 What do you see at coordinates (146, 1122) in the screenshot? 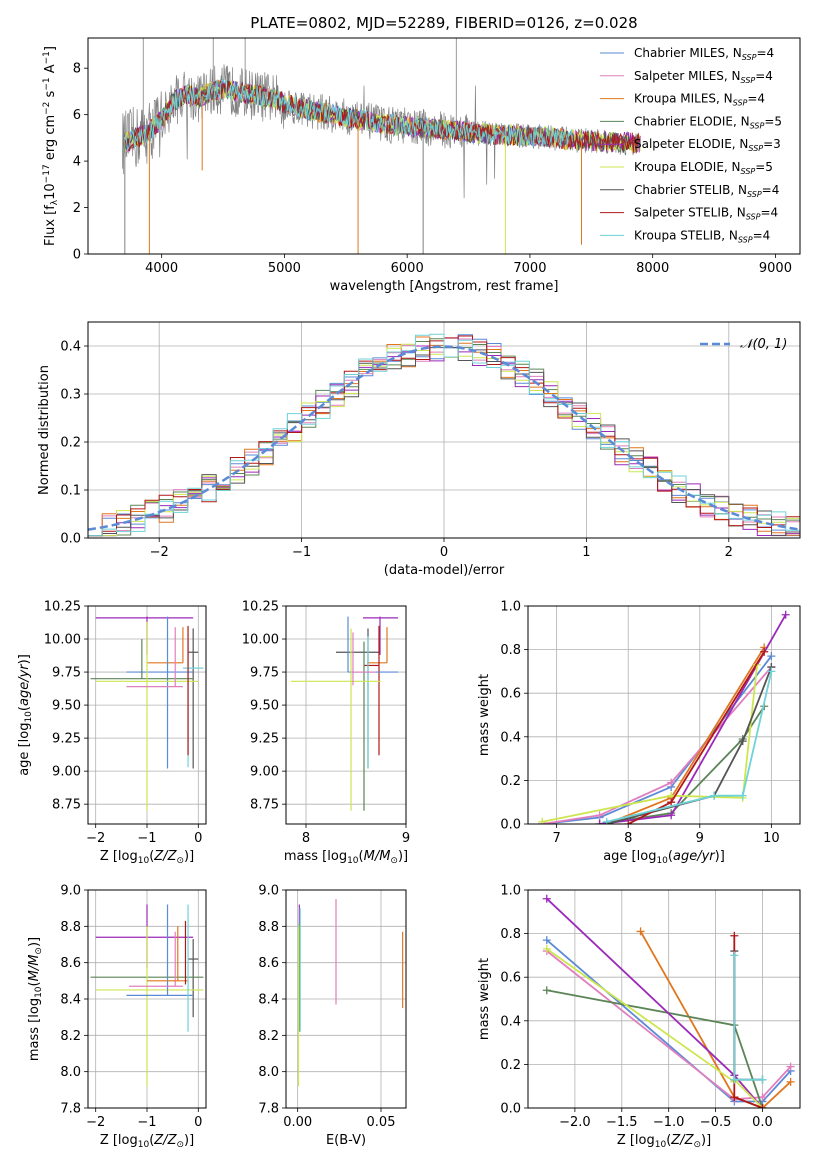
I see `x-tick-label: −1` at bounding box center [146, 1122].